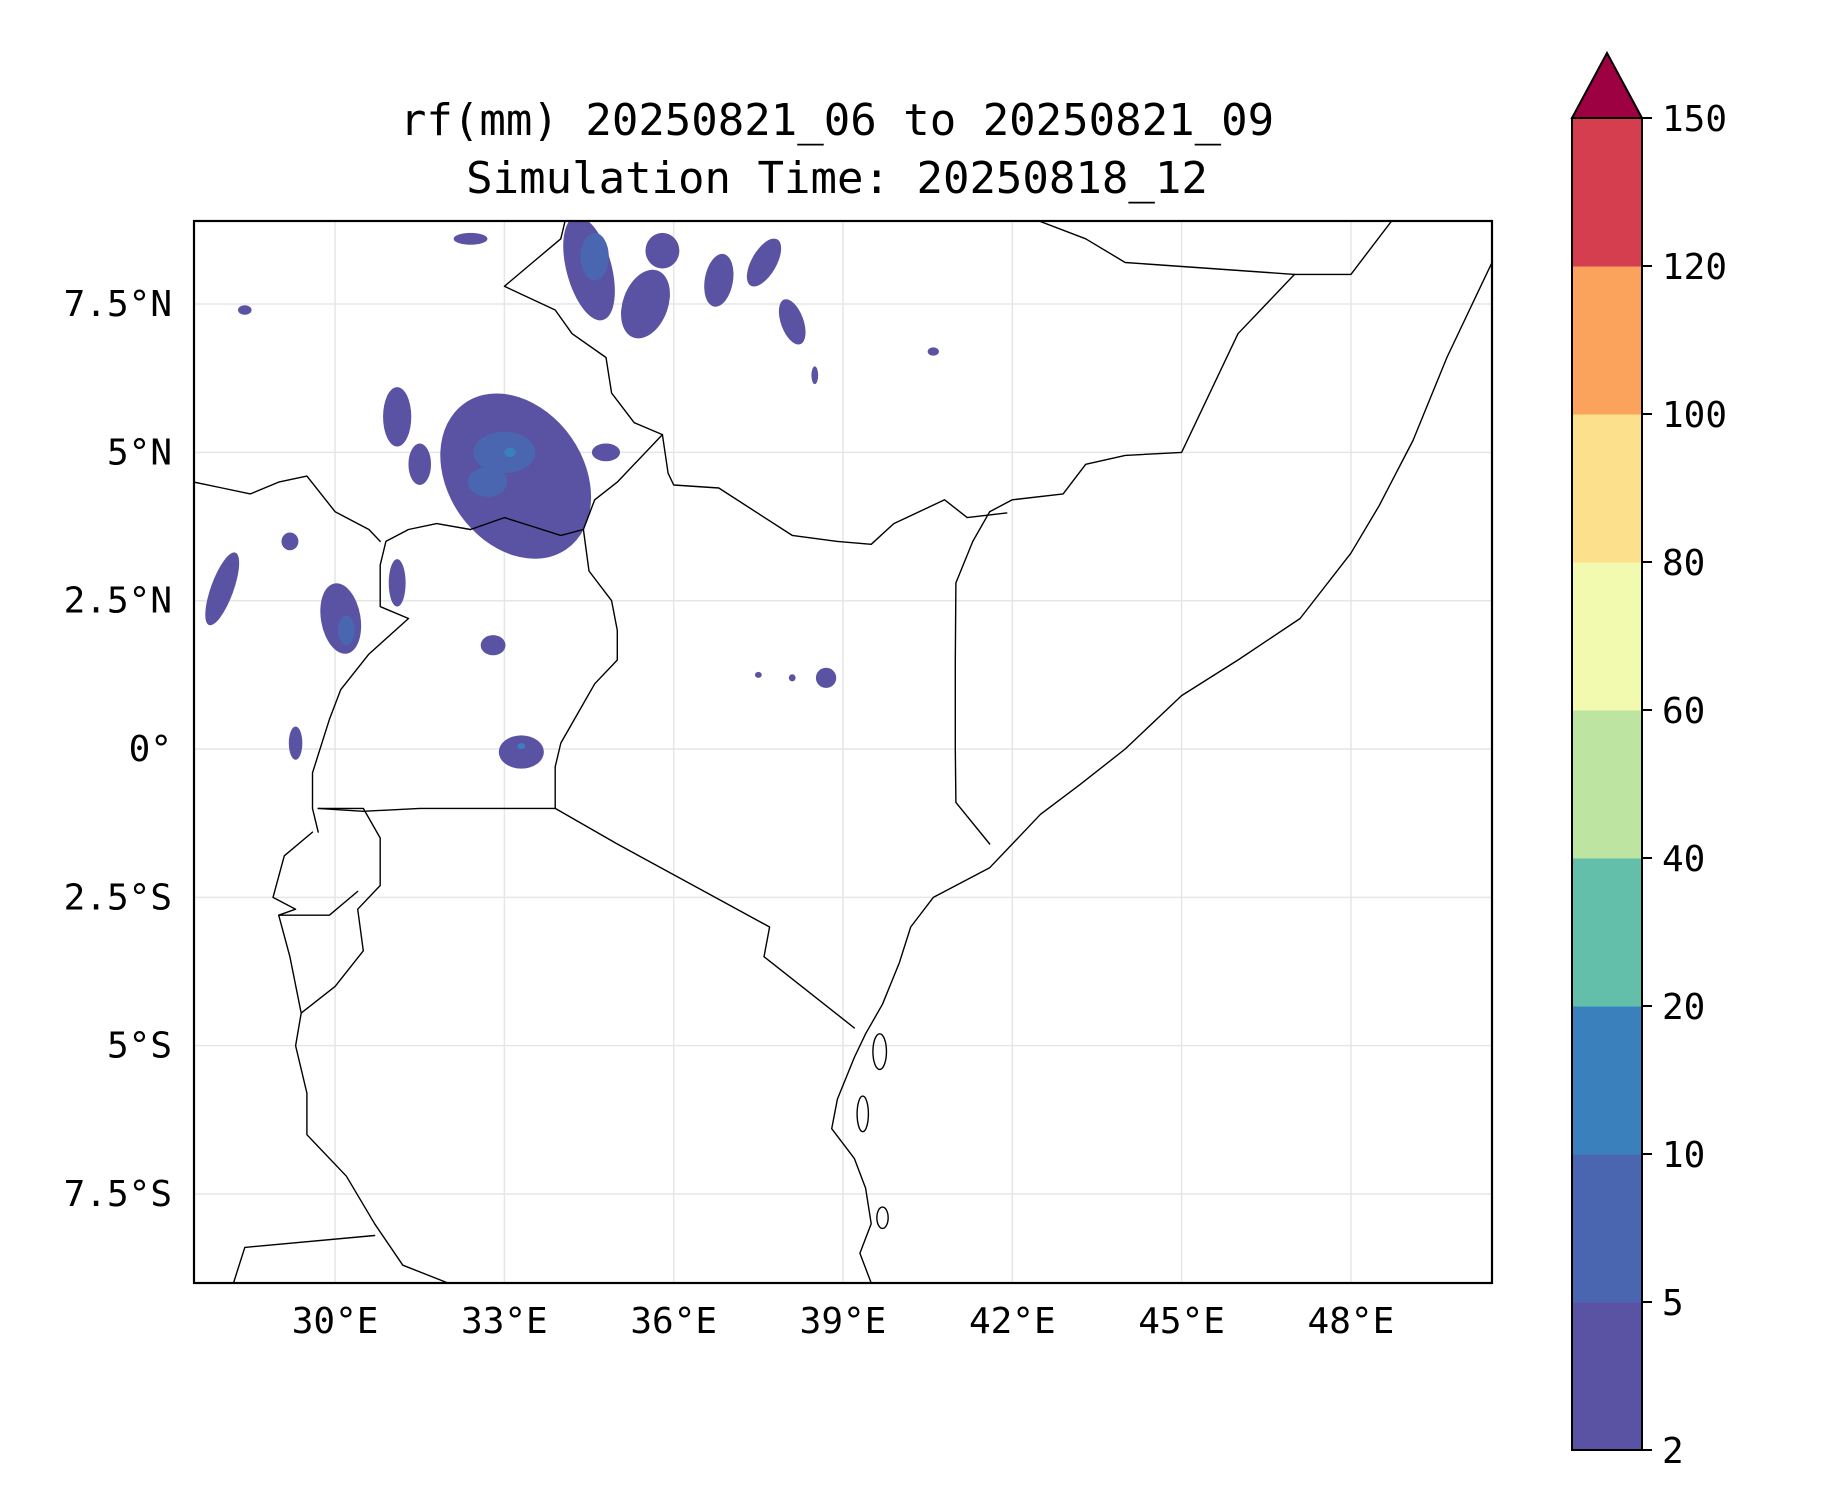 The image size is (1833, 1500). Describe the element at coordinates (1012, 1321) in the screenshot. I see `lon-tick-label: 42°E` at that location.